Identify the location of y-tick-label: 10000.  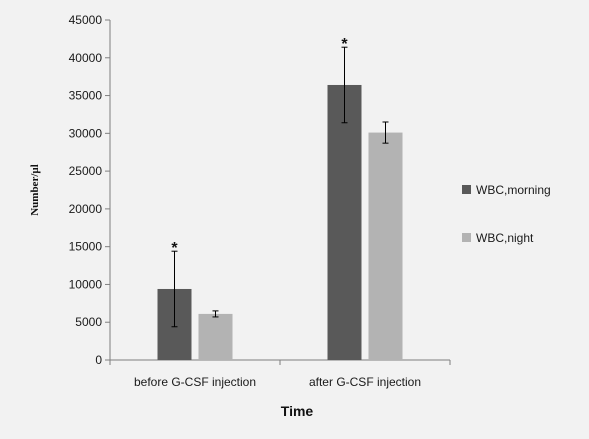
(86, 284).